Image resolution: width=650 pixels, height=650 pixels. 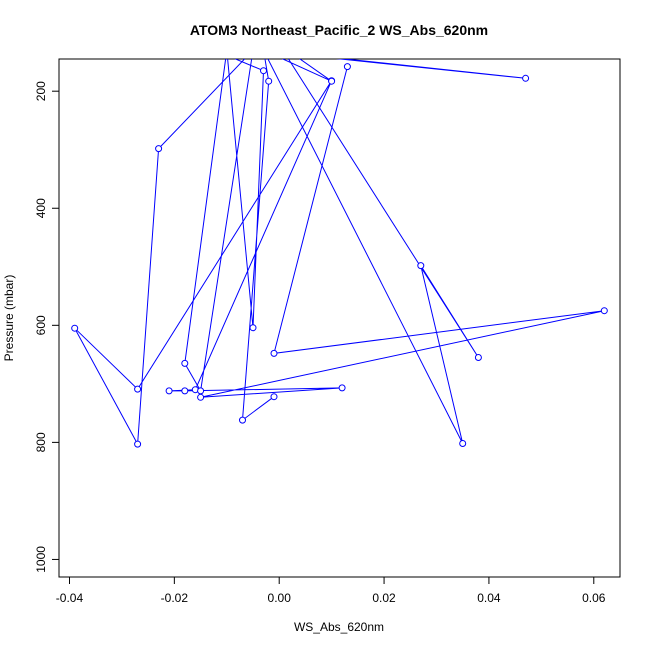 I want to click on chart-title: ATOM3 Northeast_Pacific_2 WS_Abs_620nm, so click(x=339, y=30).